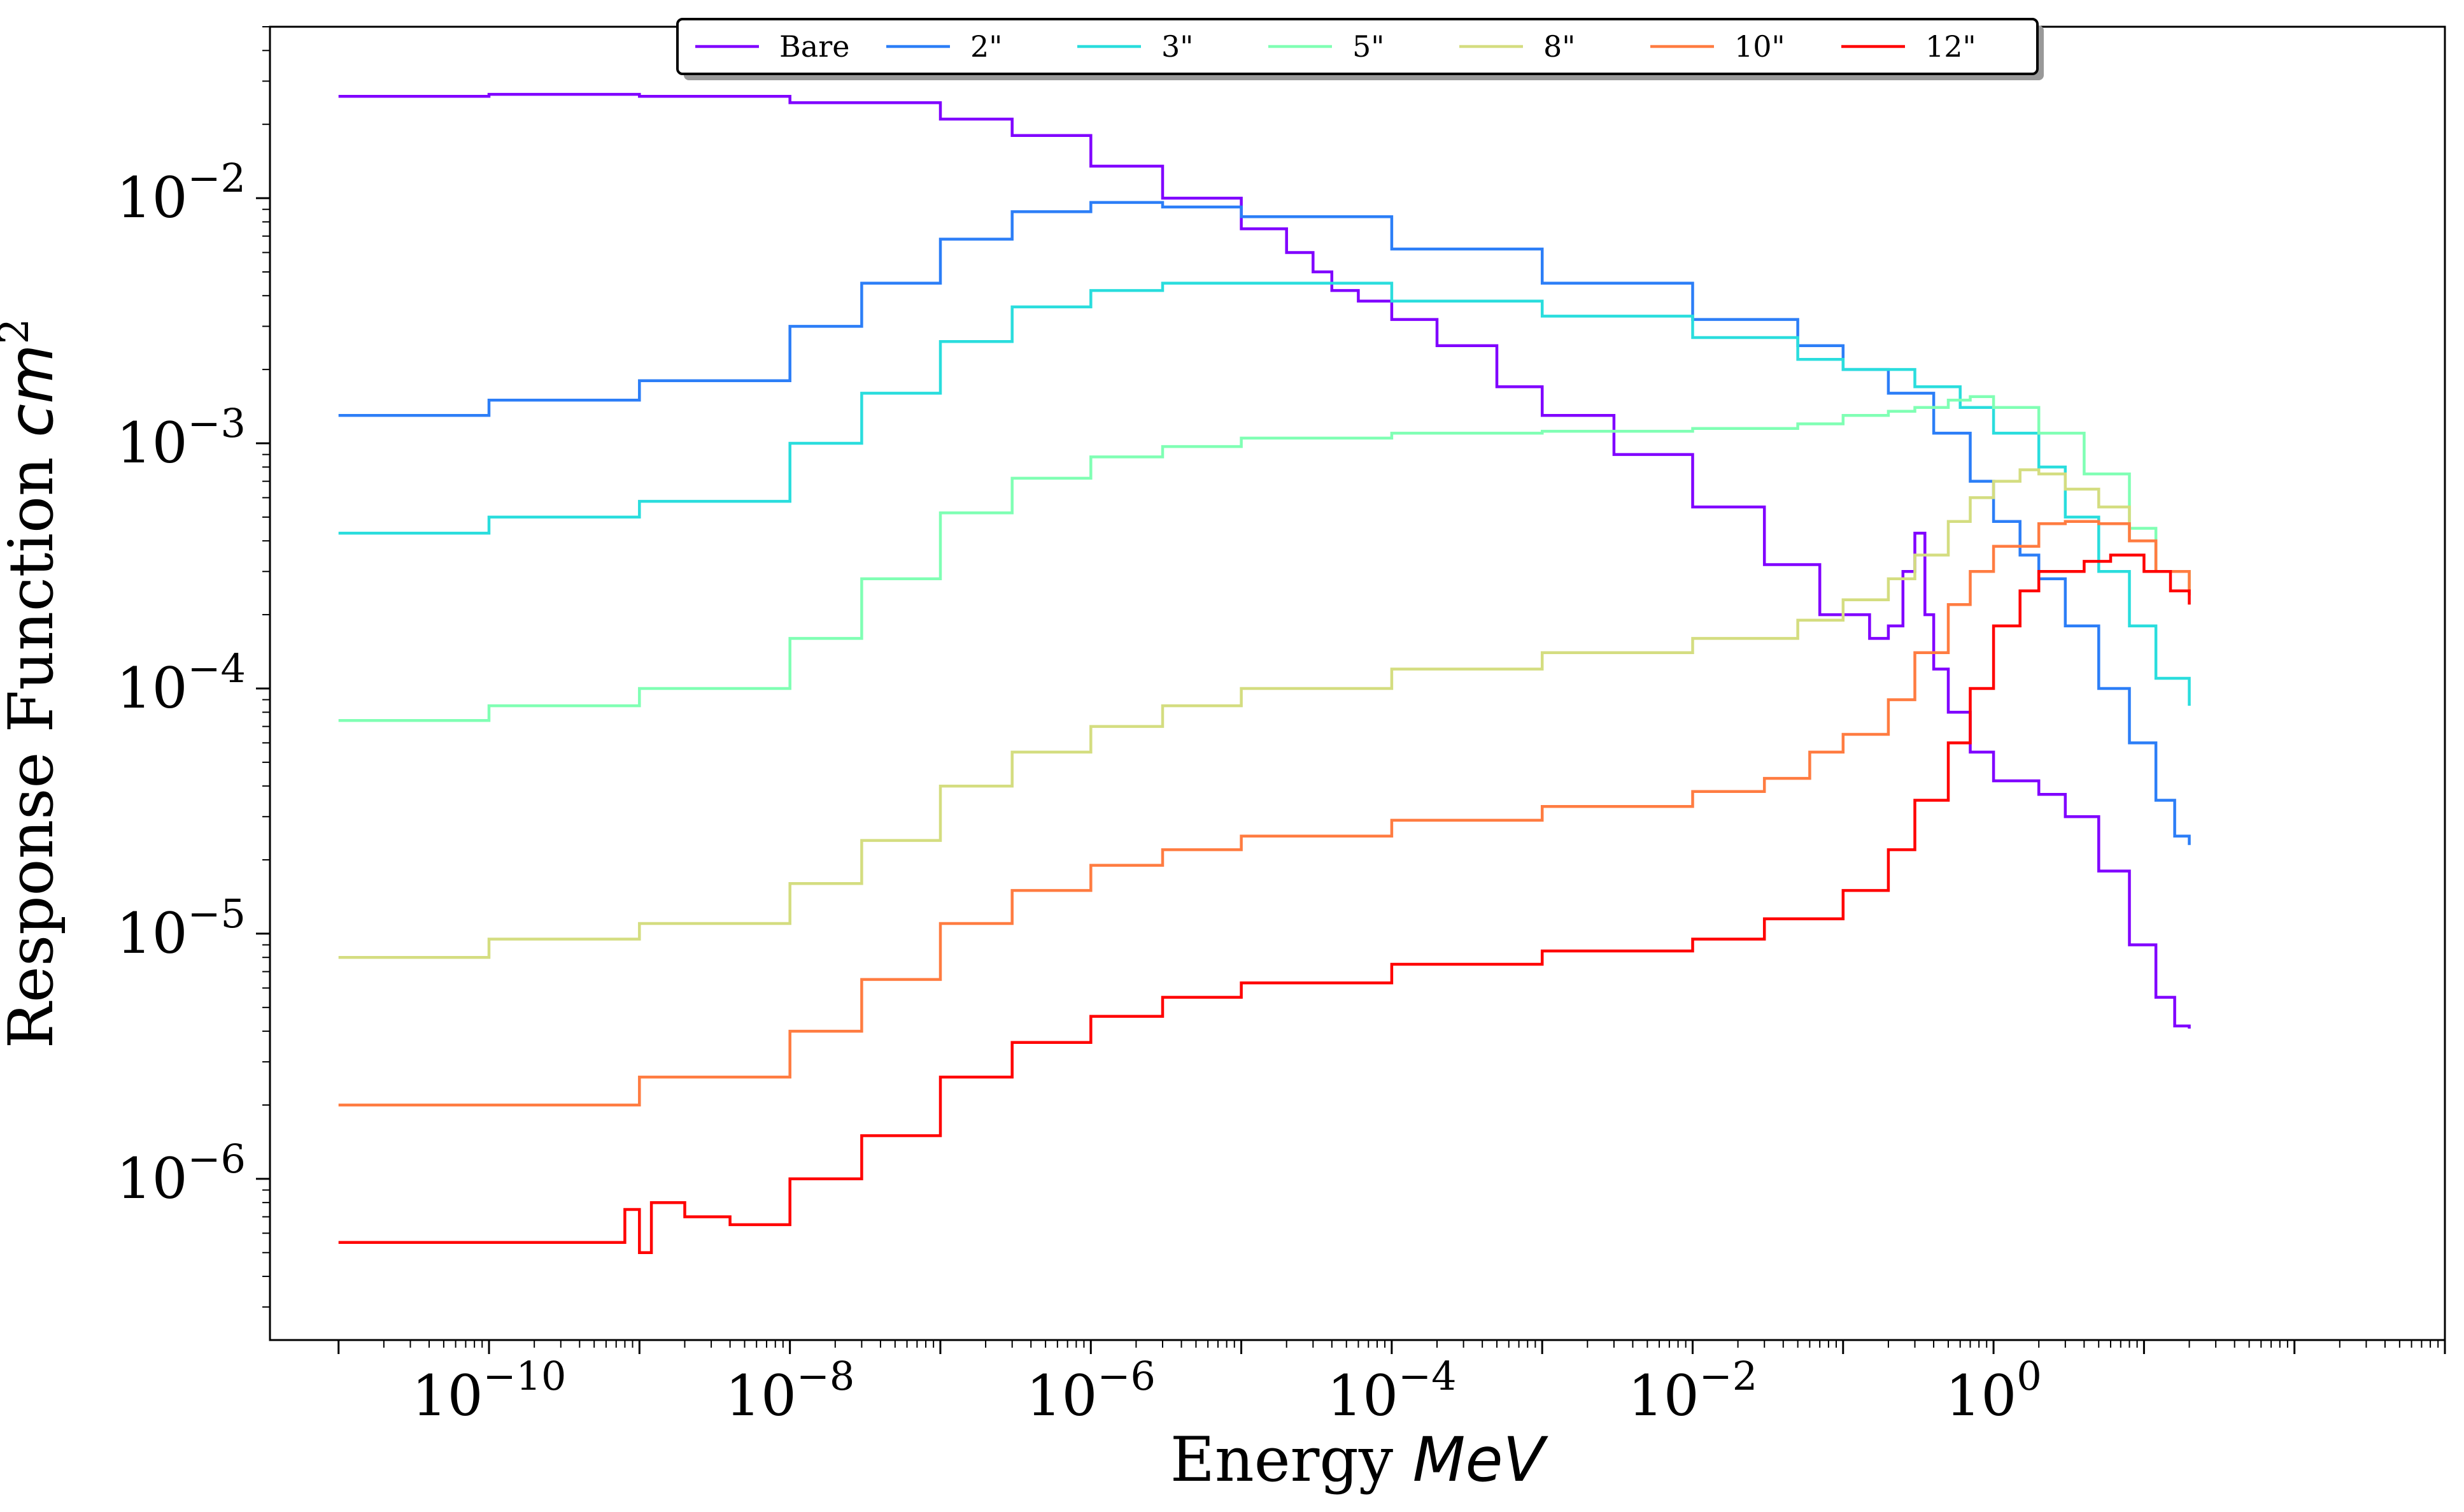  I want to click on y-tick-exp: −3, so click(217, 423).